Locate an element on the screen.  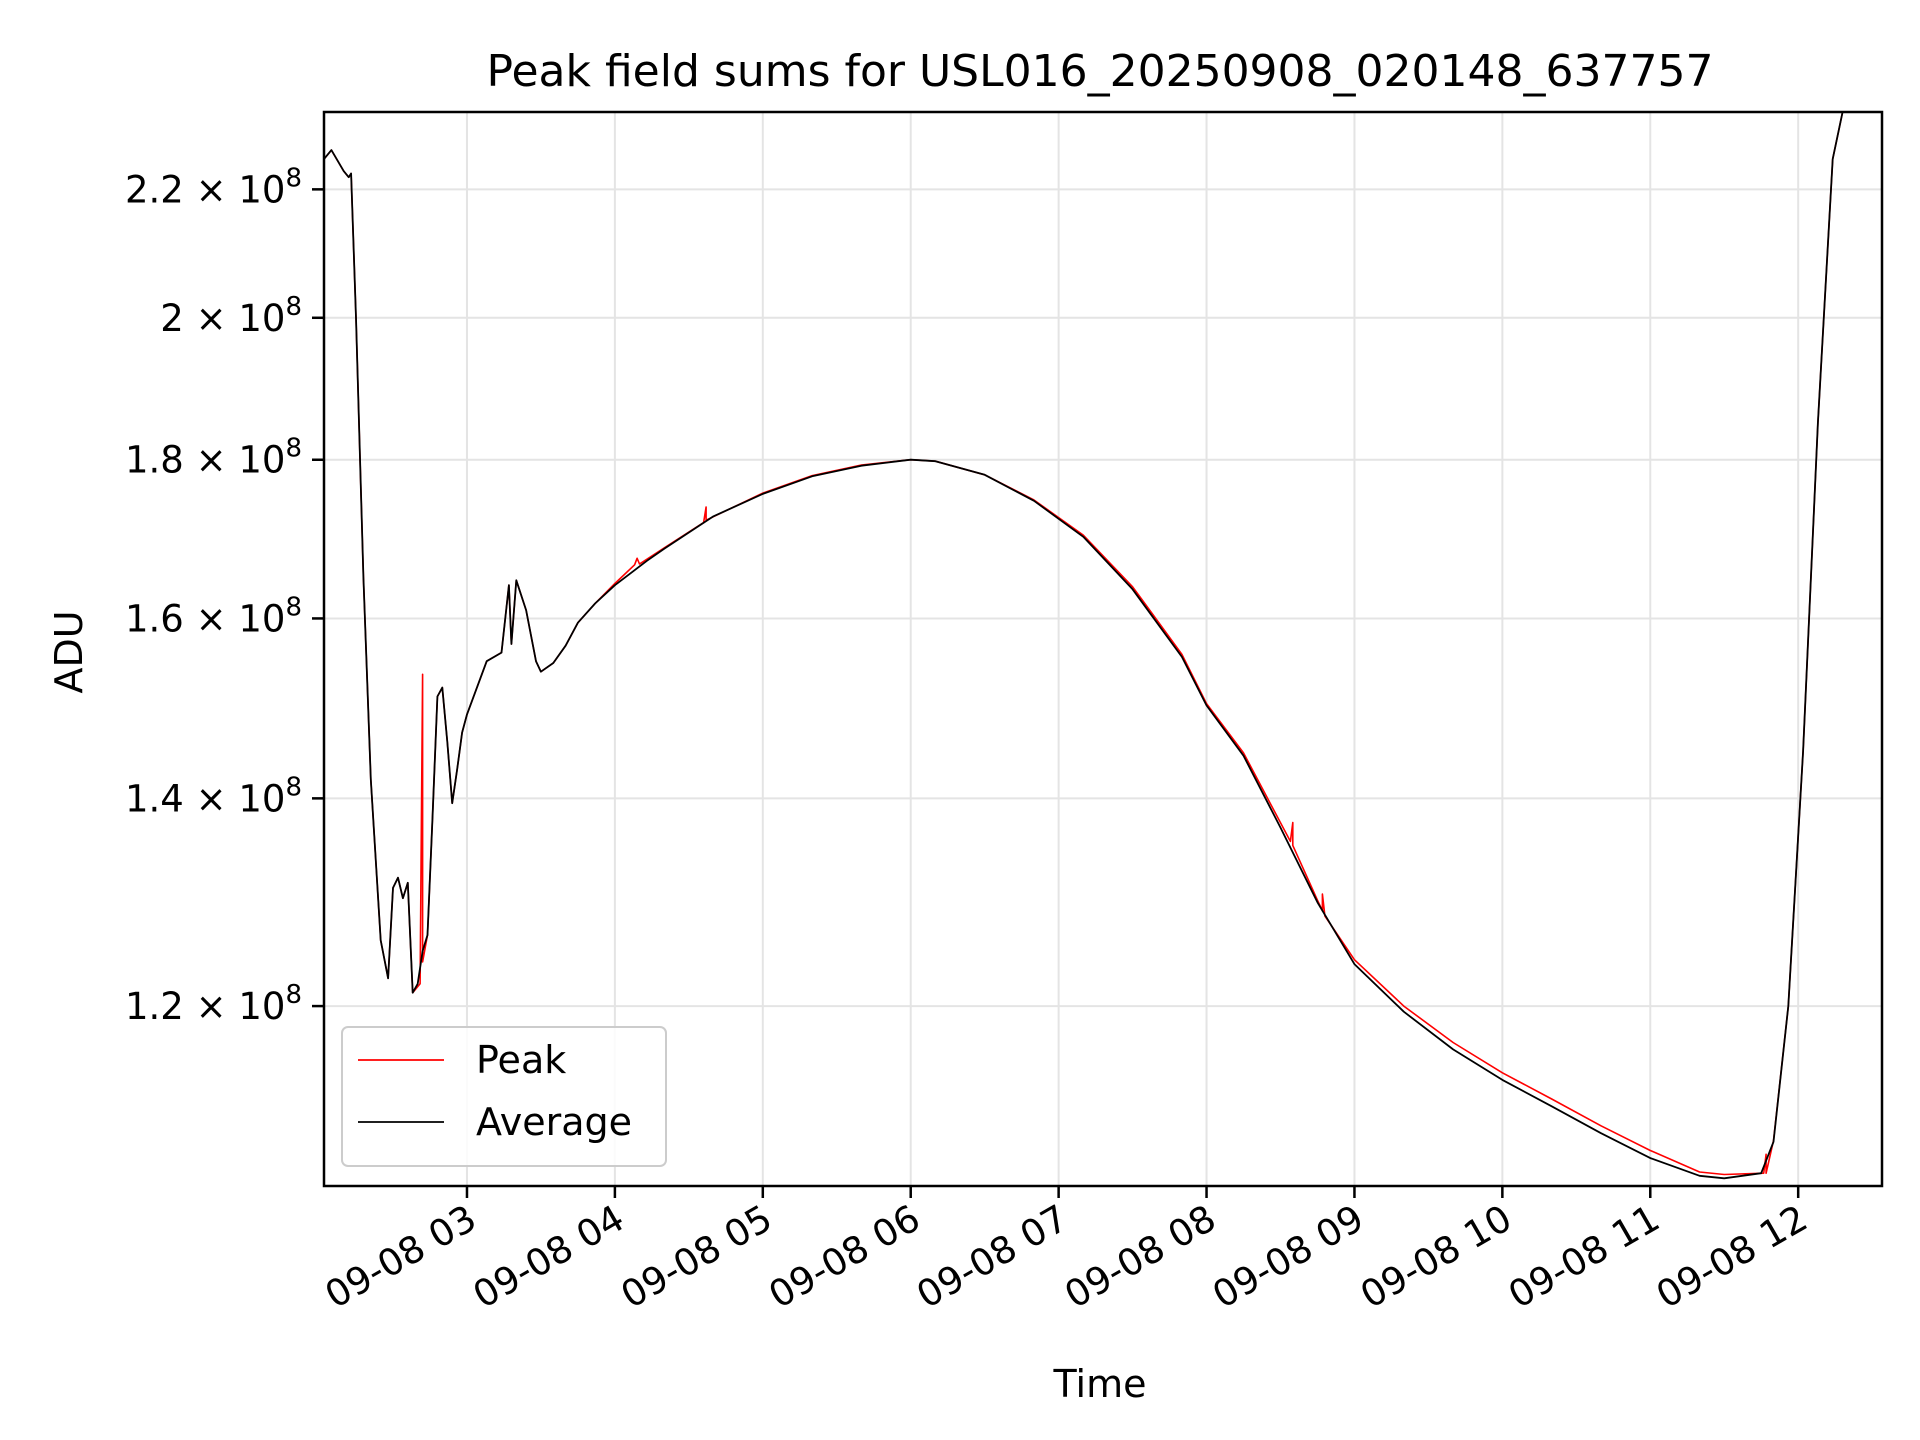
legend-label-average: Average is located at coordinates (554, 1122).